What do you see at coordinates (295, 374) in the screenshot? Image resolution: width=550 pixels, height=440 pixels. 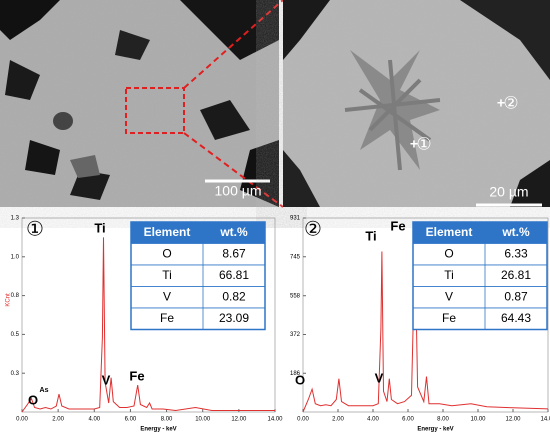 I see `y-tick-label: 186` at bounding box center [295, 374].